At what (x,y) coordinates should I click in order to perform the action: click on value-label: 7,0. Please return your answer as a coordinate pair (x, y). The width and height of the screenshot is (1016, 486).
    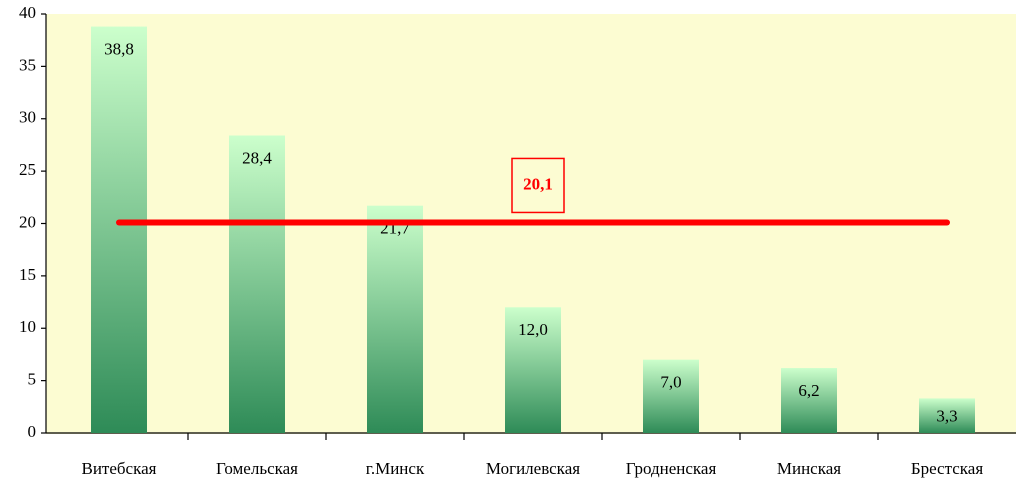
    Looking at the image, I should click on (670, 382).